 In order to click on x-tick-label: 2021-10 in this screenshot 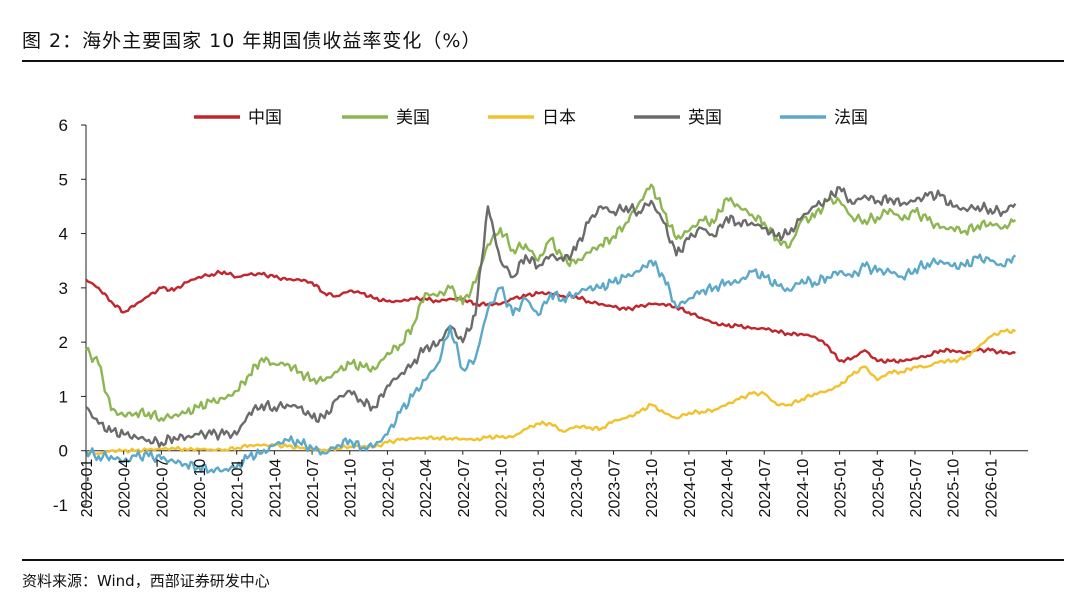, I will do `click(351, 488)`.